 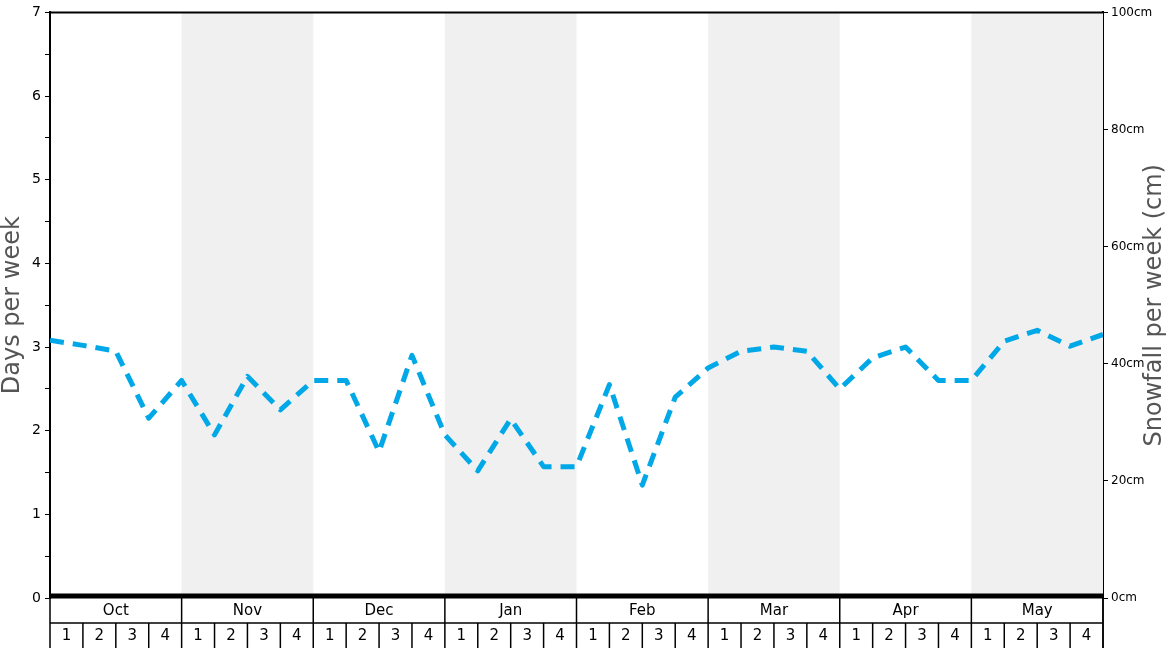 I want to click on y2-tick-label: 60cm, so click(x=1128, y=245).